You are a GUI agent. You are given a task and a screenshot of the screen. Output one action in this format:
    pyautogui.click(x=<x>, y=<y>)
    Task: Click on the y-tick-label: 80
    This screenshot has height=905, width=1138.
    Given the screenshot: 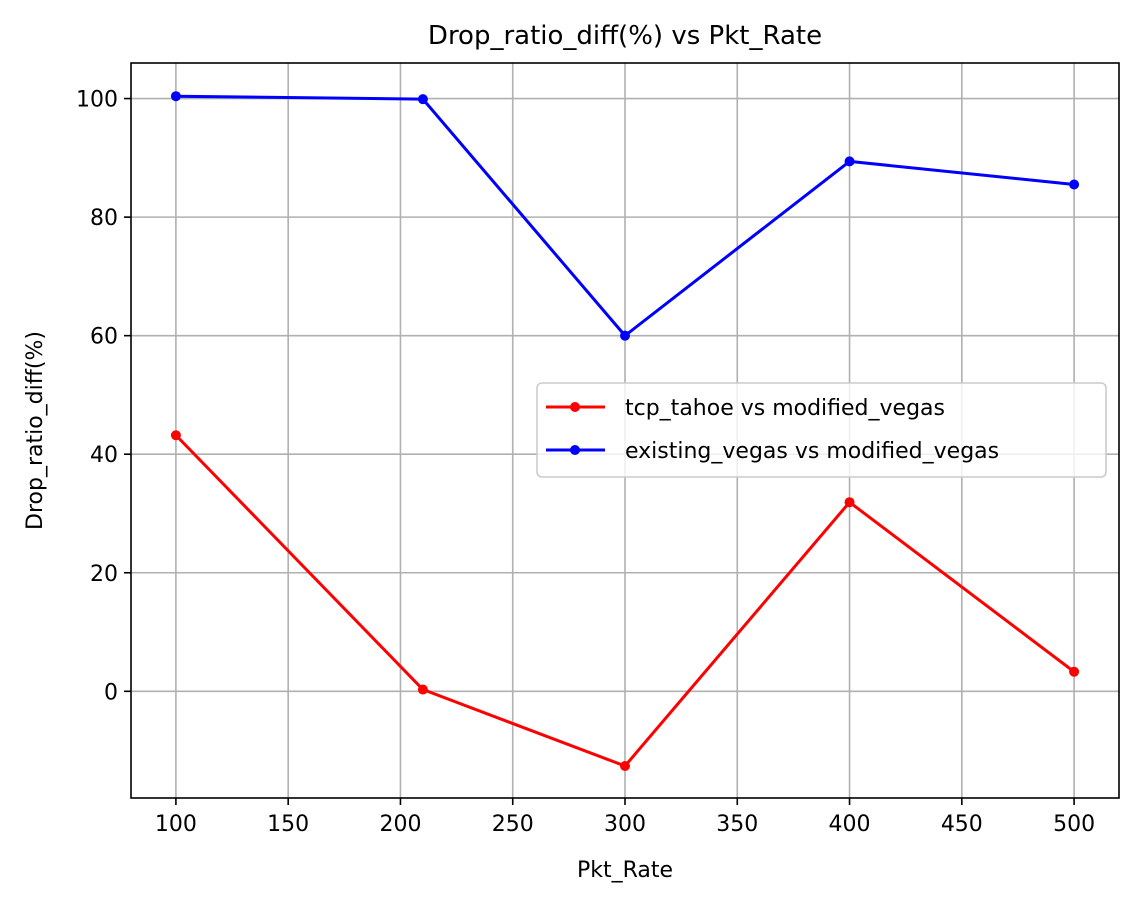 What is the action you would take?
    pyautogui.click(x=104, y=218)
    